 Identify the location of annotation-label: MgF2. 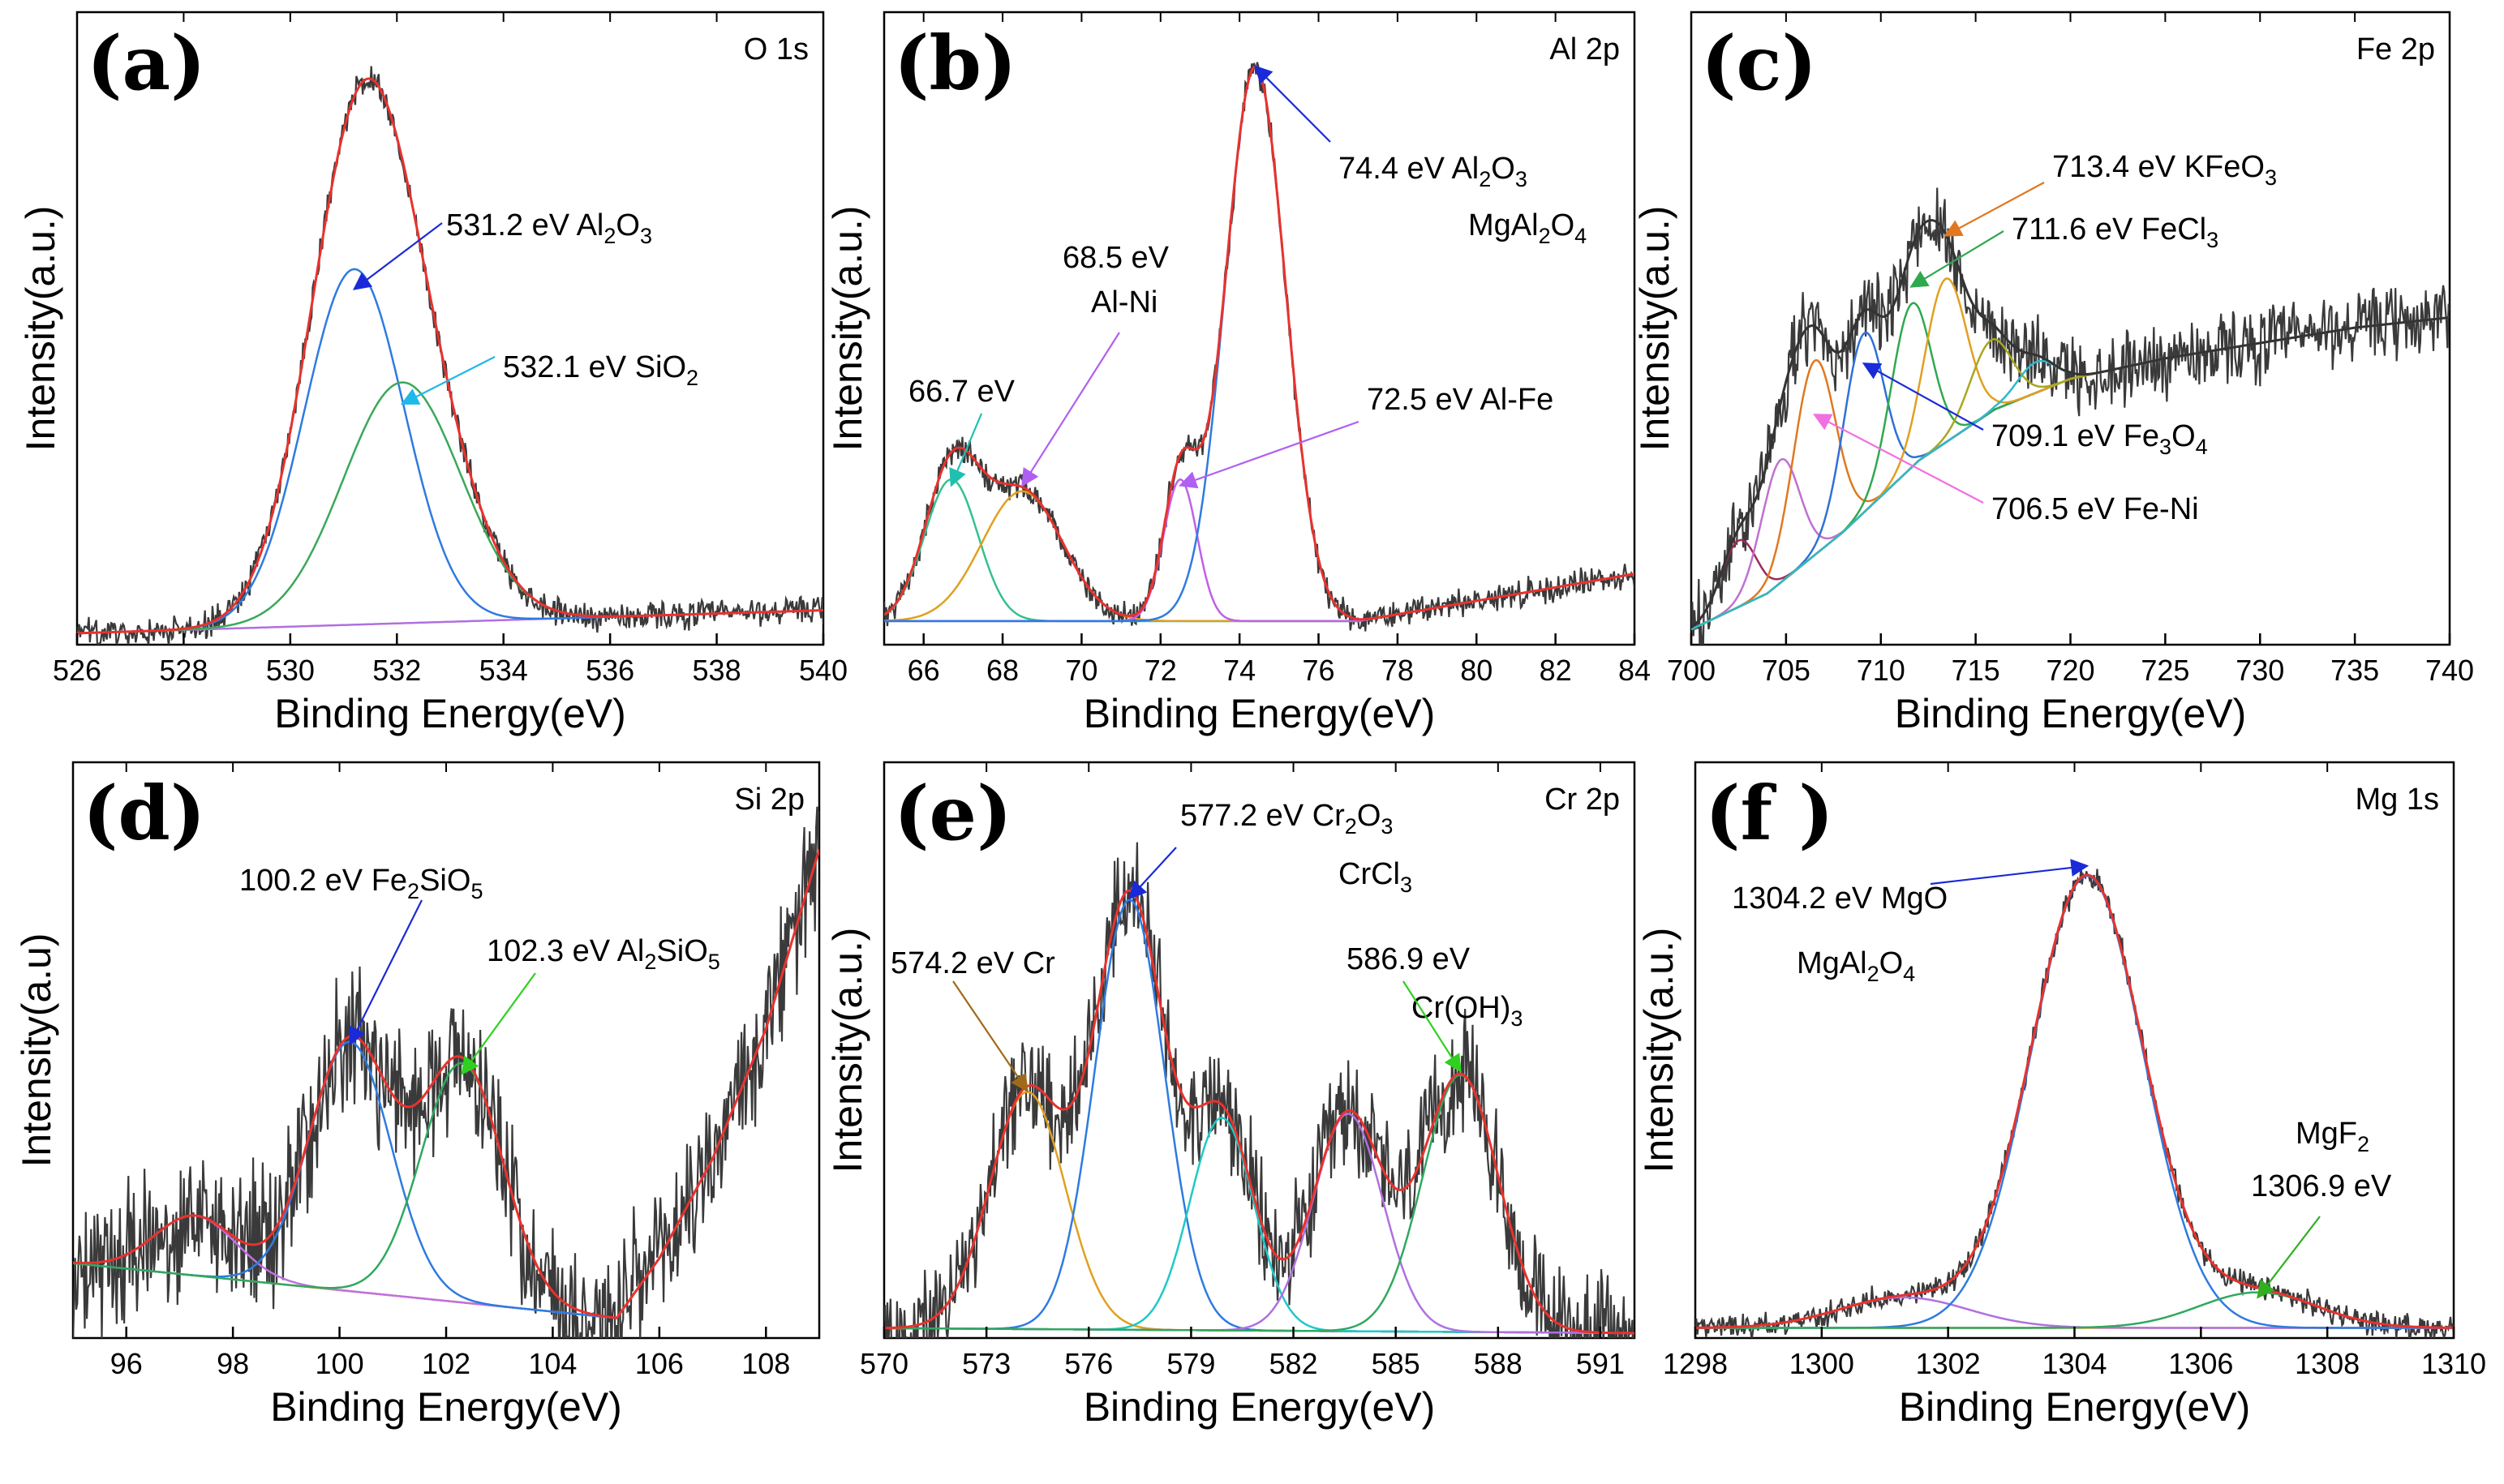
(2332, 1136).